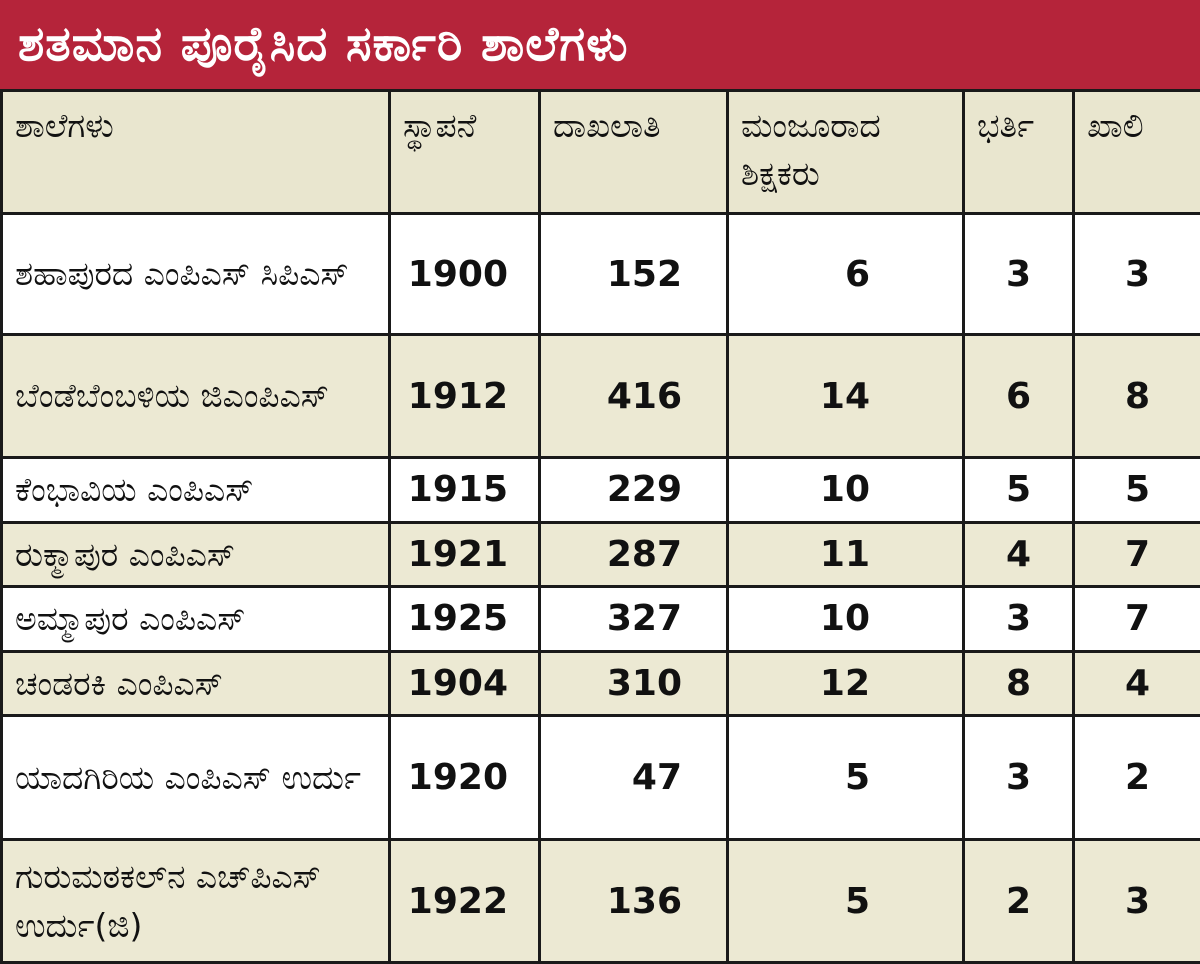 This screenshot has width=1200, height=964. Describe the element at coordinates (600, 44) in the screenshot. I see `table-title: ಶತಮಾನ ಪೂರೈಸಿದ ಸರ್ಕಾರಿ ಶಾಲೆಗಳು` at that location.